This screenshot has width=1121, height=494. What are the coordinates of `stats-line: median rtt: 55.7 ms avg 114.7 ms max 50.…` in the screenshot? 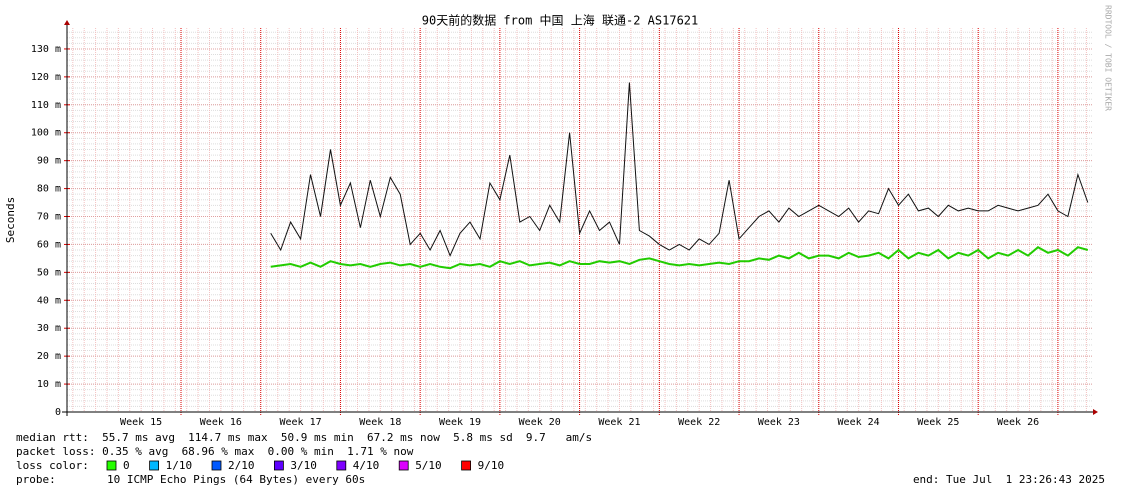 It's located at (304, 437).